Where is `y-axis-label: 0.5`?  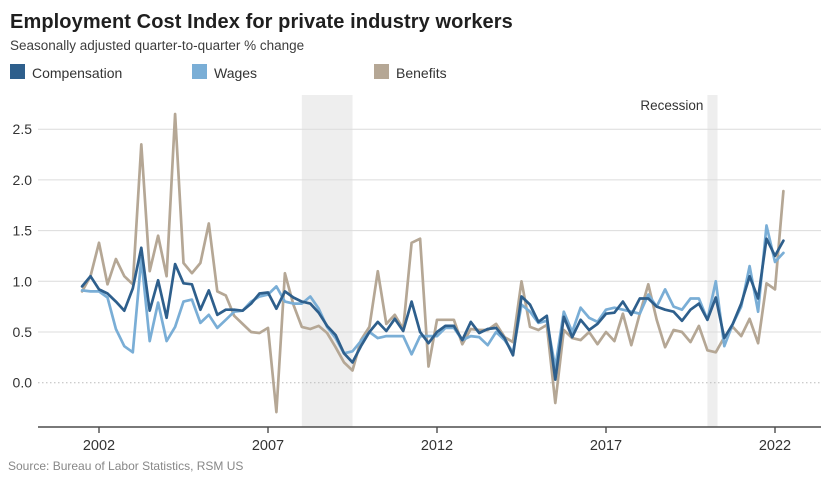 y-axis-label: 0.5 is located at coordinates (23, 332).